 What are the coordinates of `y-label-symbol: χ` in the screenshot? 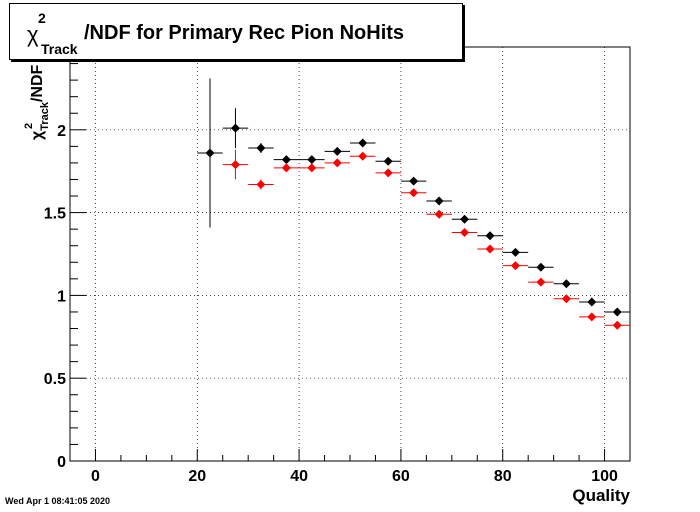 It's located at (37, 135).